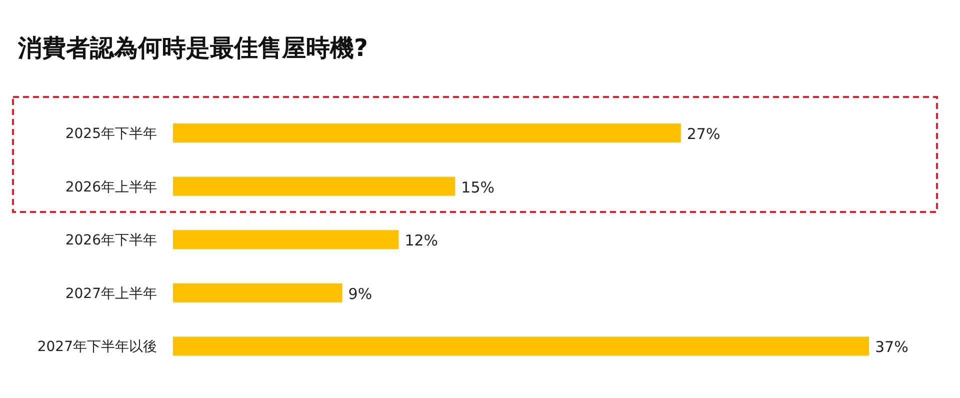  Describe the element at coordinates (192, 48) in the screenshot. I see `chart-title: 消費者認為何時是最佳售屋時機?` at that location.